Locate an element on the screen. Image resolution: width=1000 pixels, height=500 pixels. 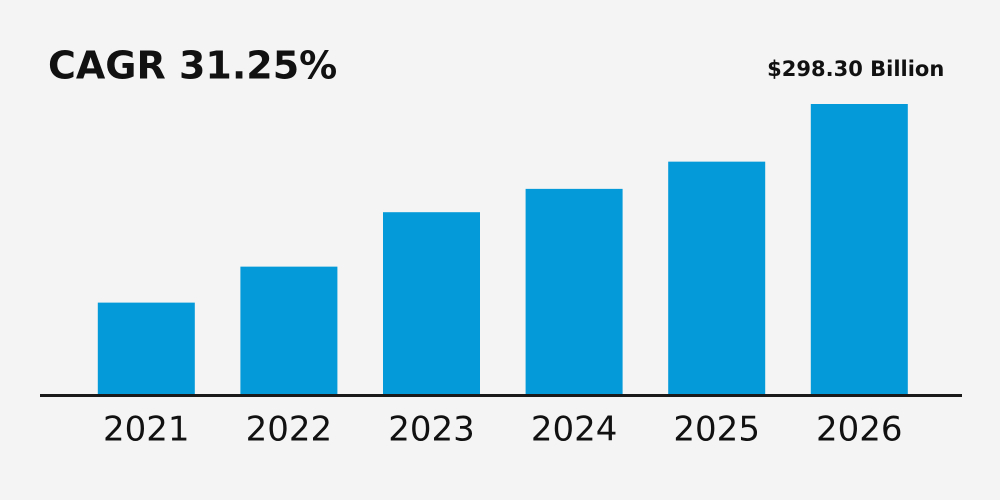
x-tick-label: 2025 is located at coordinates (716, 430).